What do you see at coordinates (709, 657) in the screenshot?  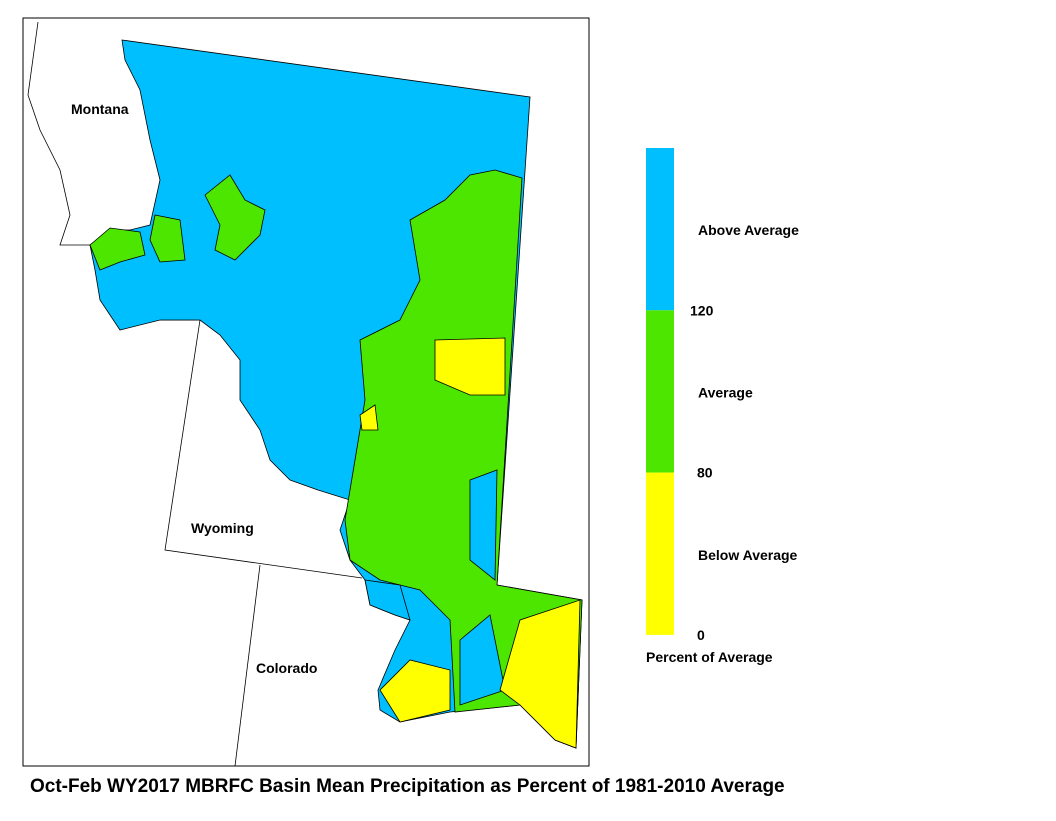 I see `legend-title: Percent of Average` at bounding box center [709, 657].